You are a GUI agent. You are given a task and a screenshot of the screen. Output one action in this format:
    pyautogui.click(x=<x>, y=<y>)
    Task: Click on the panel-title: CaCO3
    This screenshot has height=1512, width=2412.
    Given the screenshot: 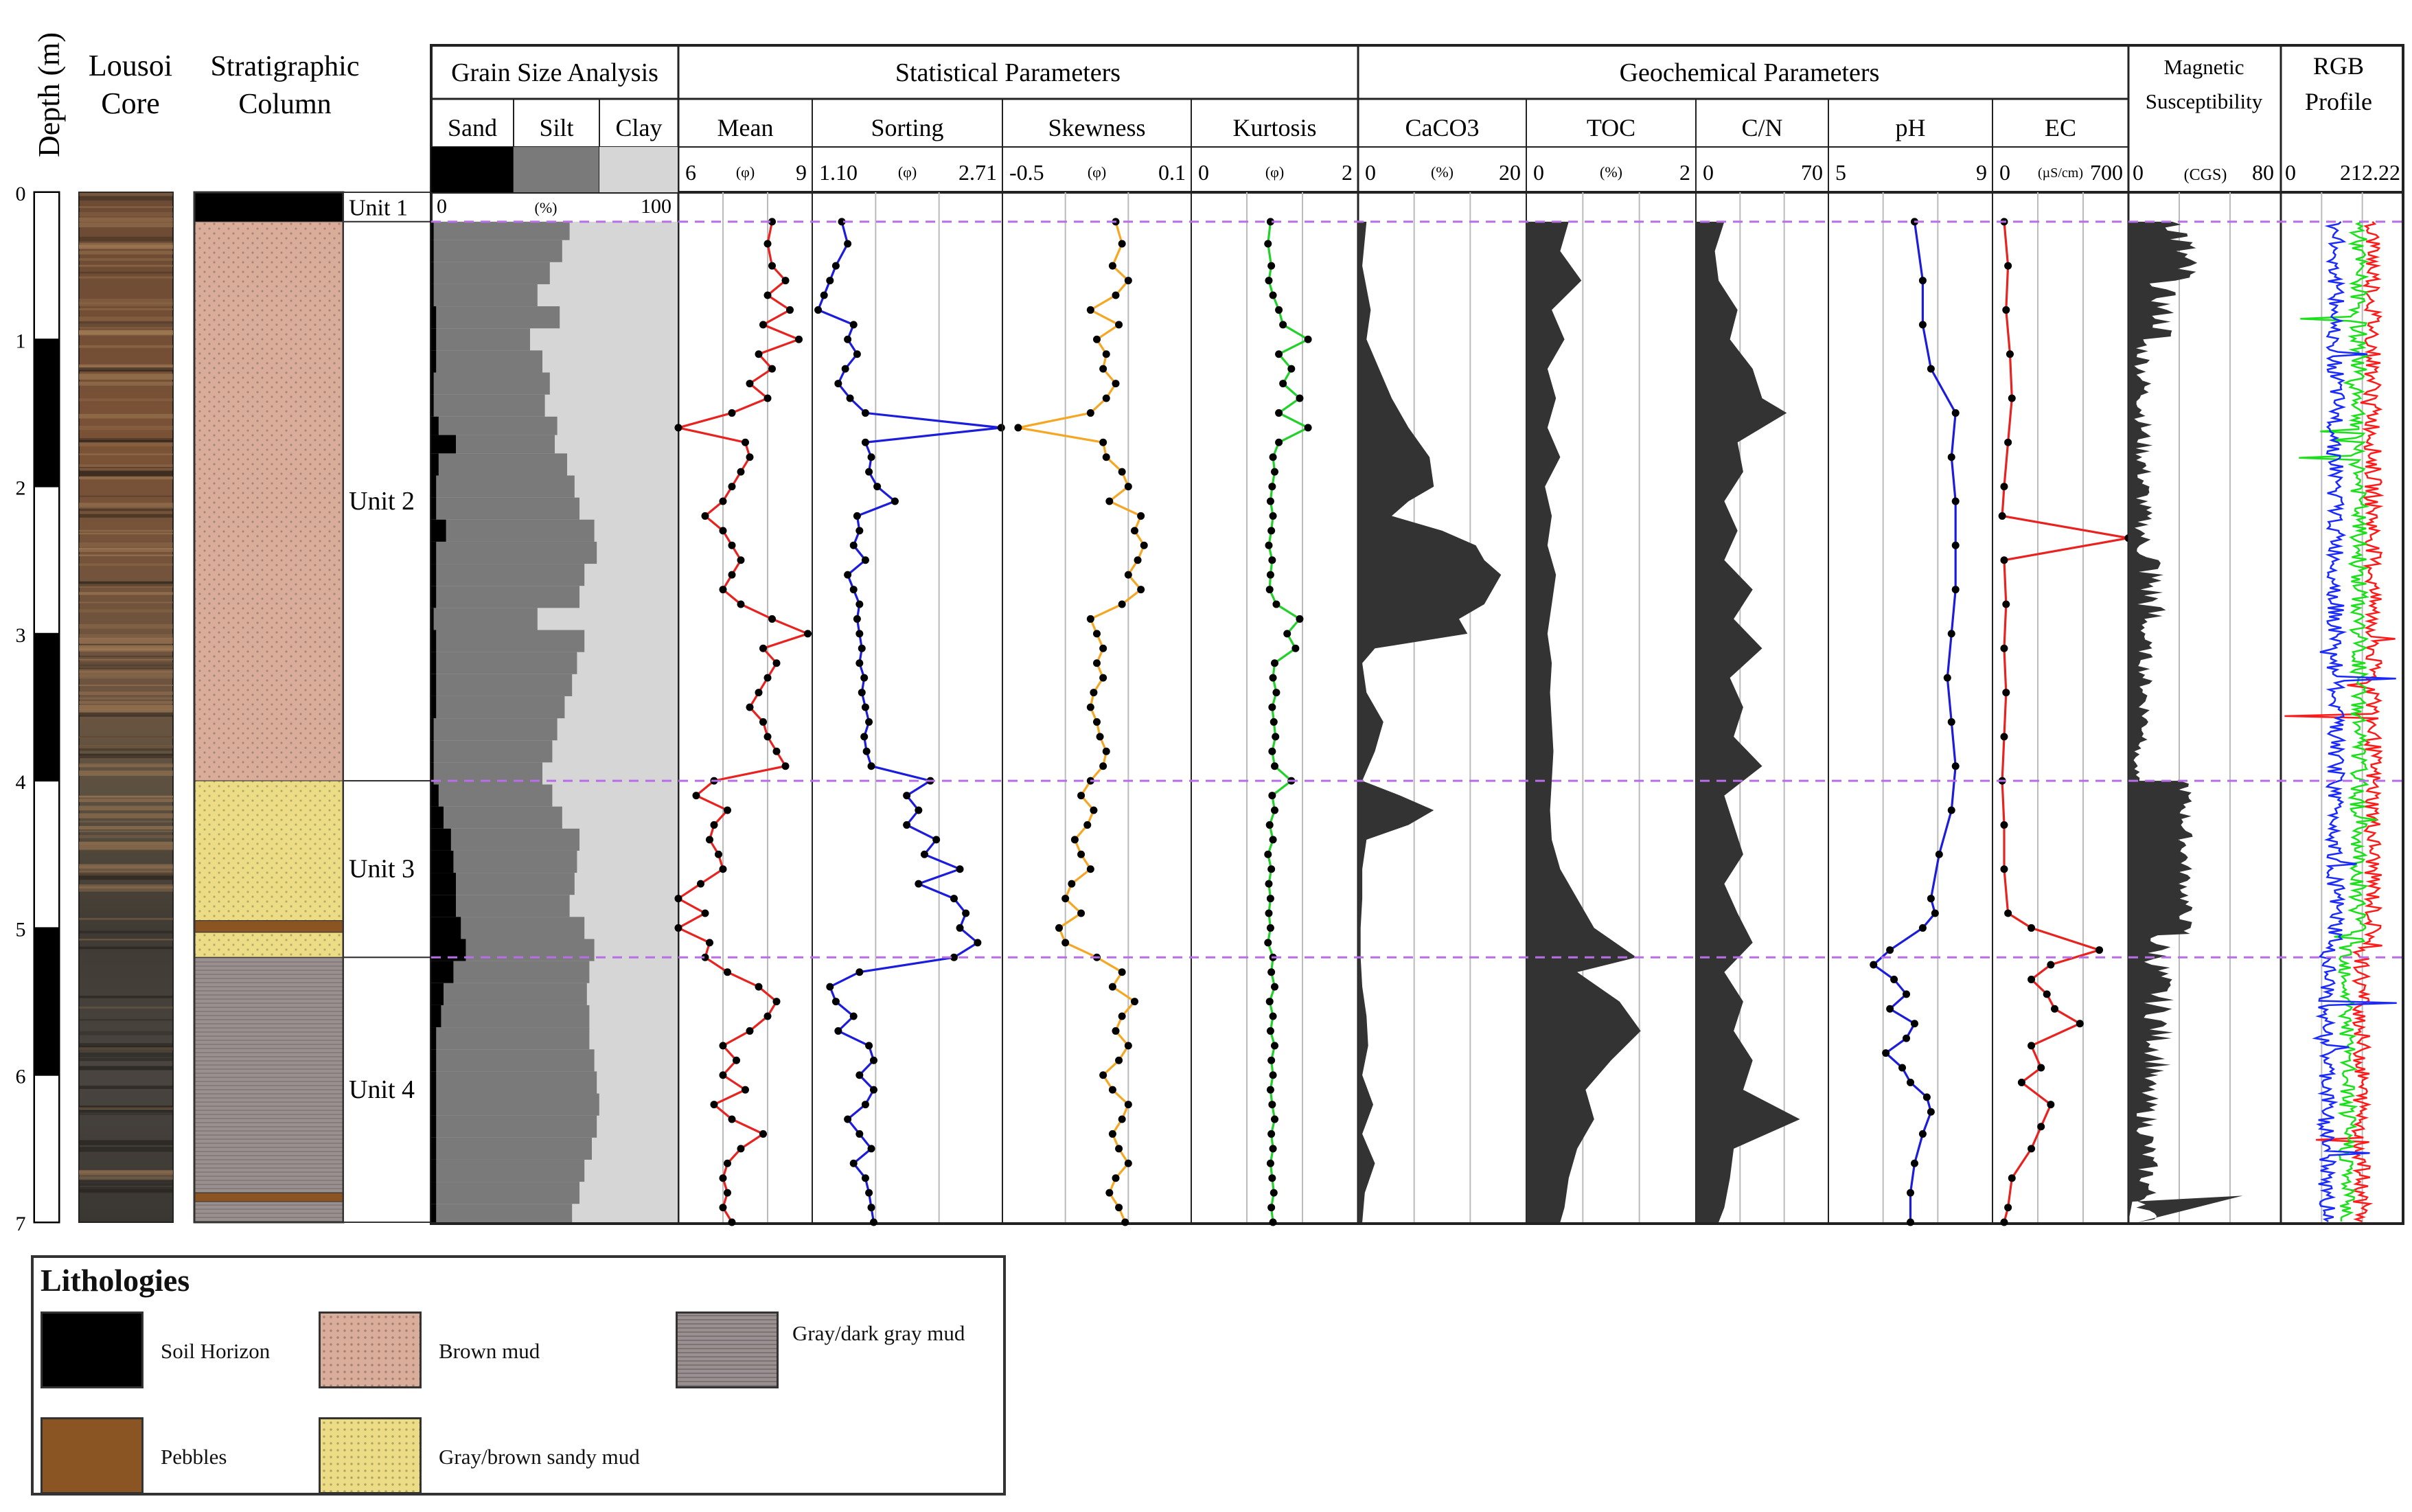 What is the action you would take?
    pyautogui.click(x=1442, y=127)
    